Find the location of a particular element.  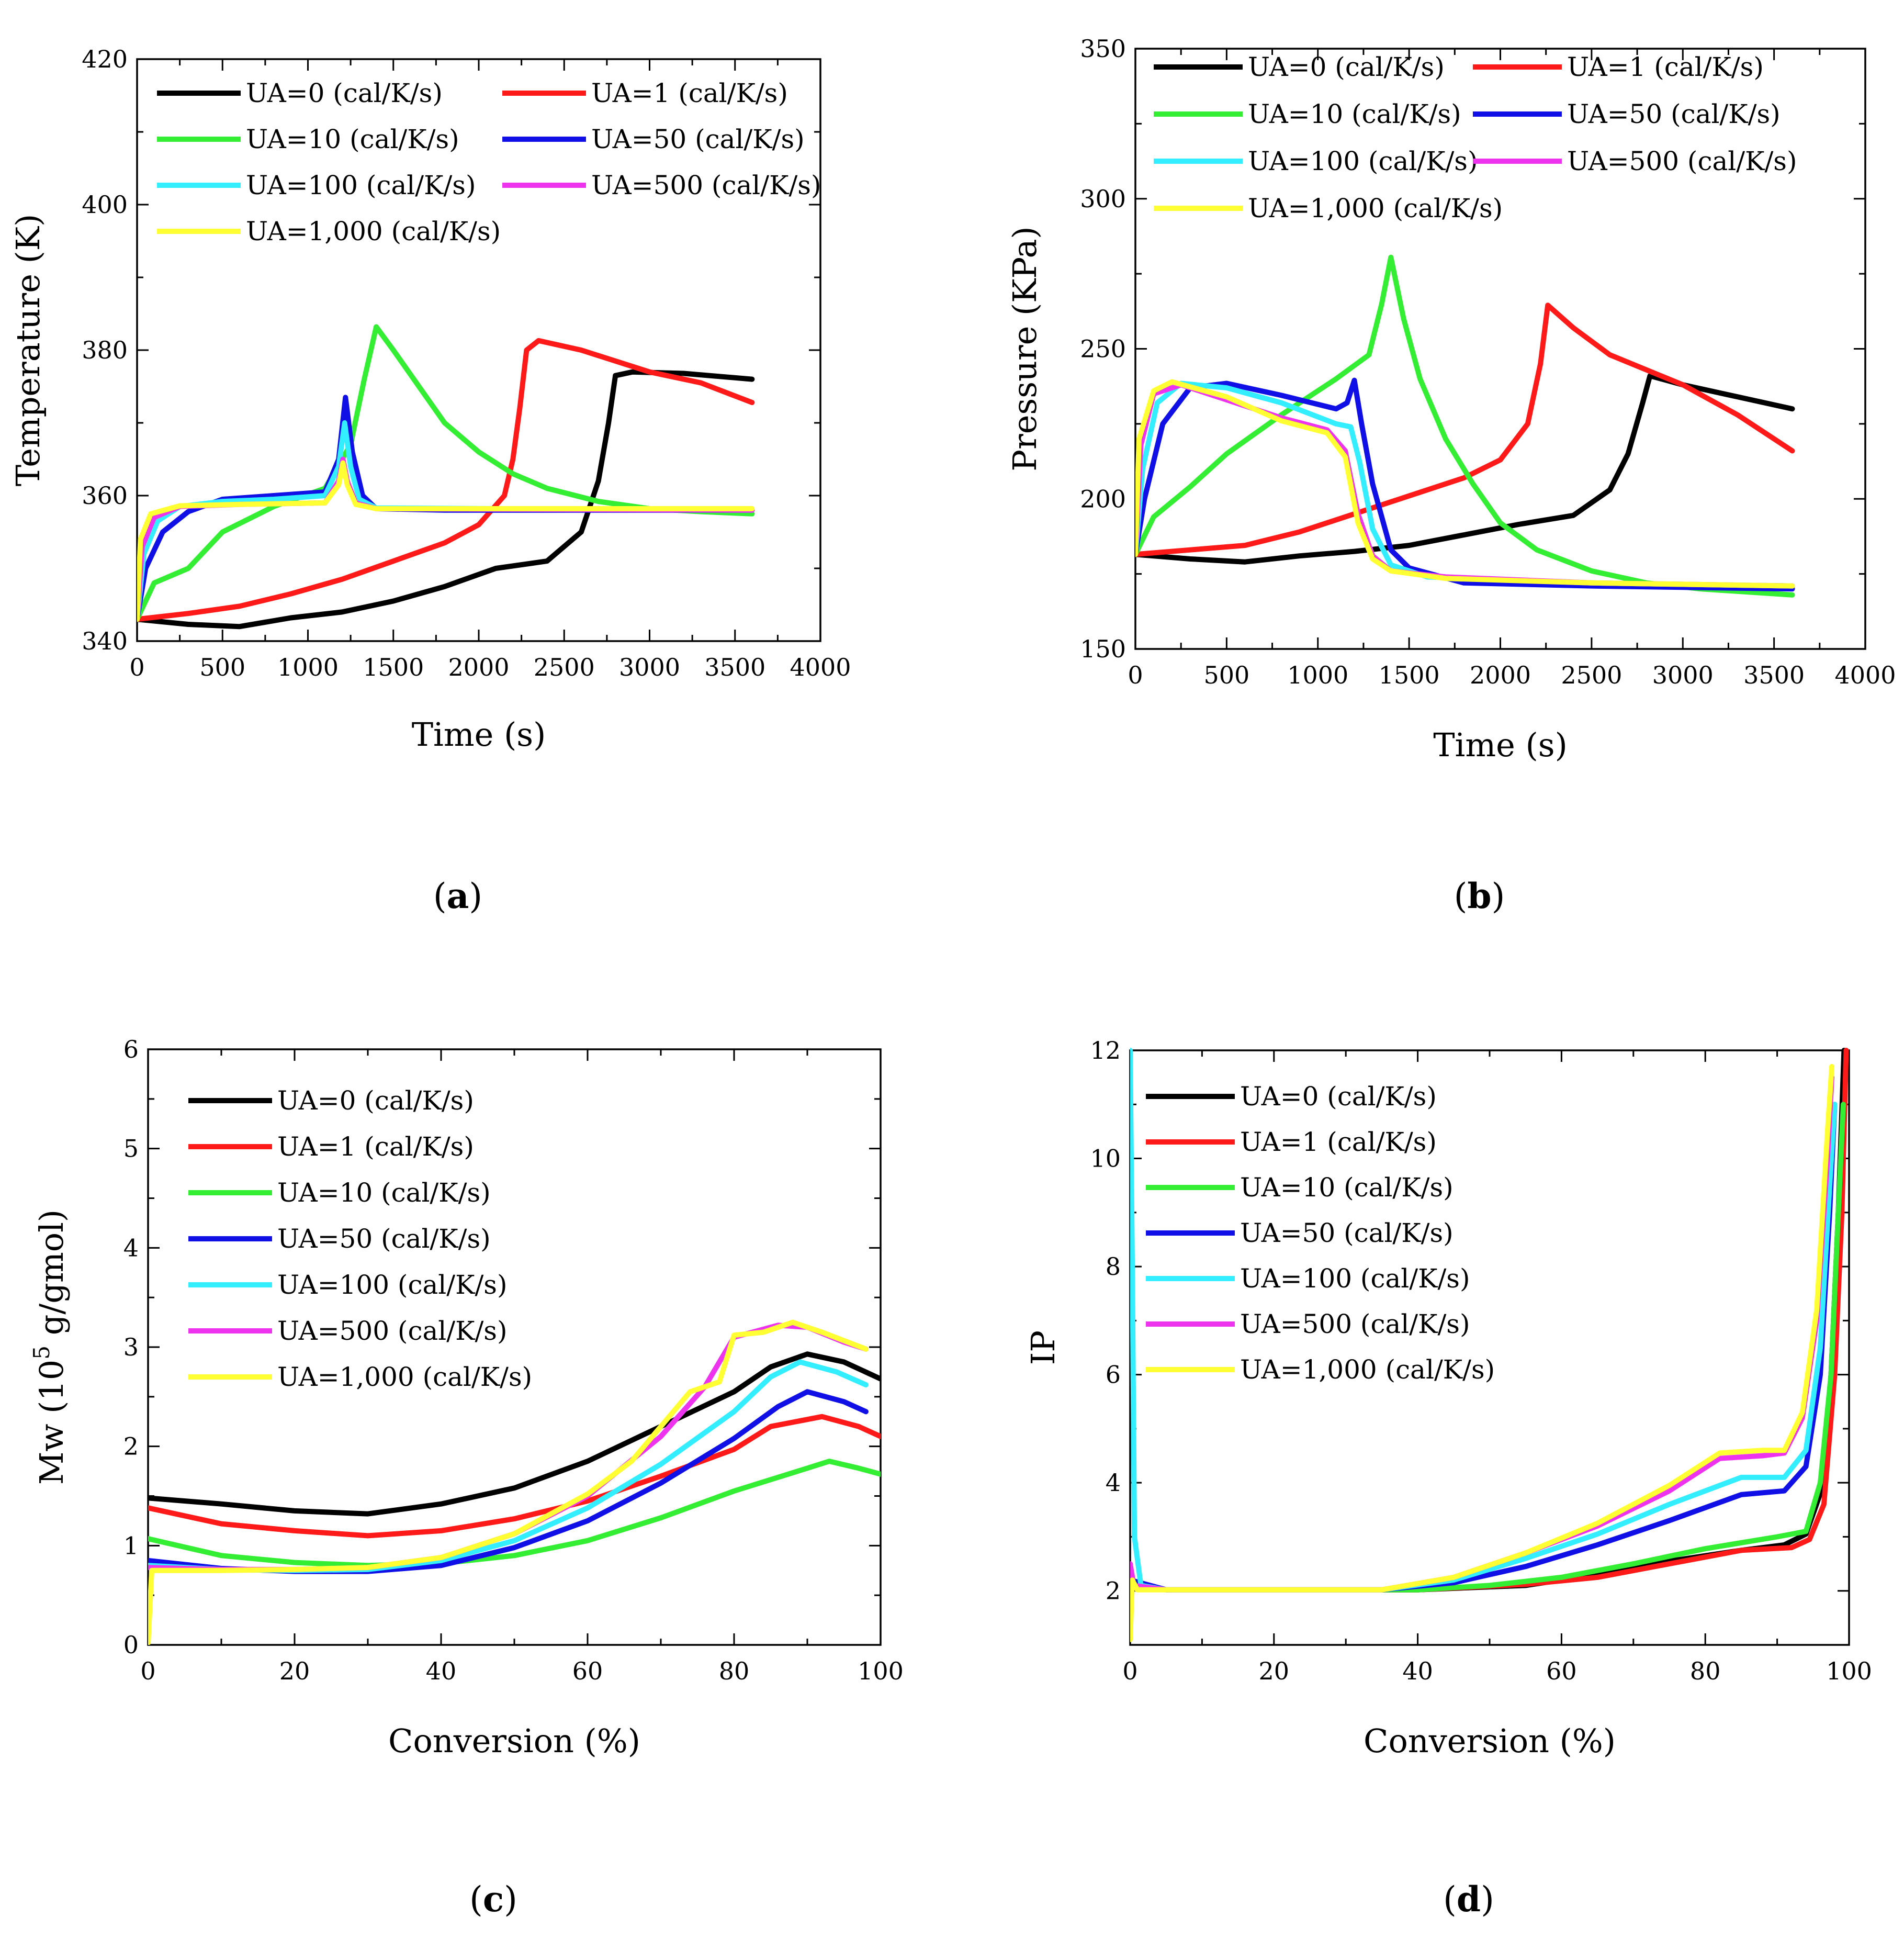

y-axis-title: Mw (105 g/gmol) is located at coordinates (50, 1347).